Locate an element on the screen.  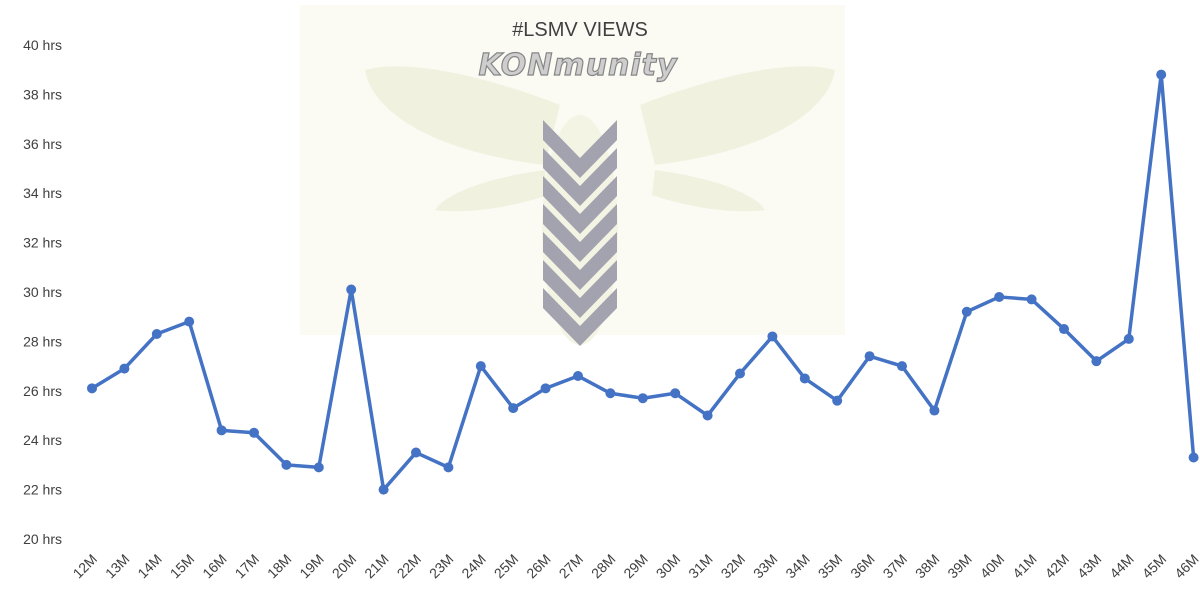
x-tick-label: 32M is located at coordinates (733, 566).